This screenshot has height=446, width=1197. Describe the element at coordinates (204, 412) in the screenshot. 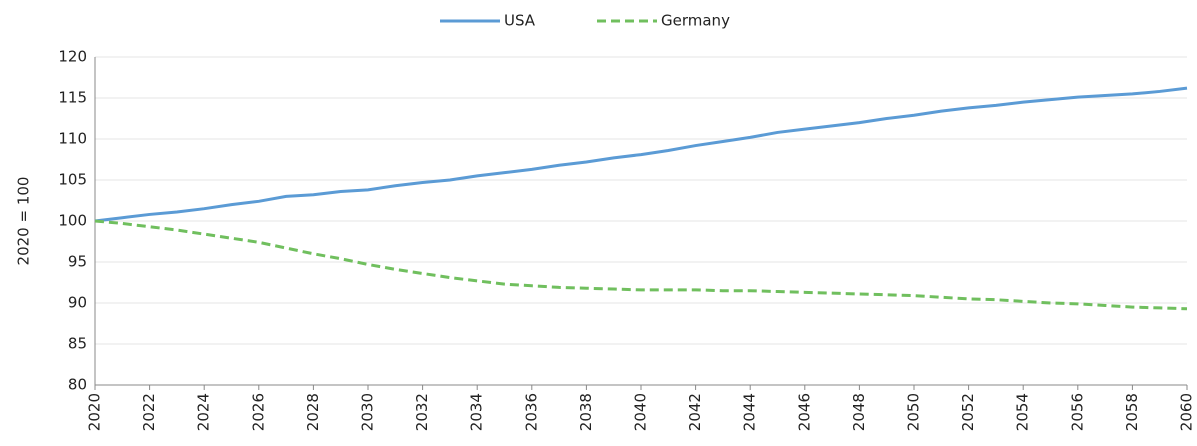

I see `x-tick-label: 2024` at that location.